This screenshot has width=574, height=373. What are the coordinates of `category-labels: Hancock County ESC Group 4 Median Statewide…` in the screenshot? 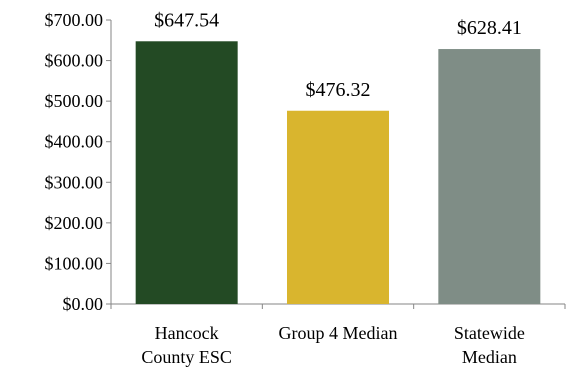 It's located at (332, 345).